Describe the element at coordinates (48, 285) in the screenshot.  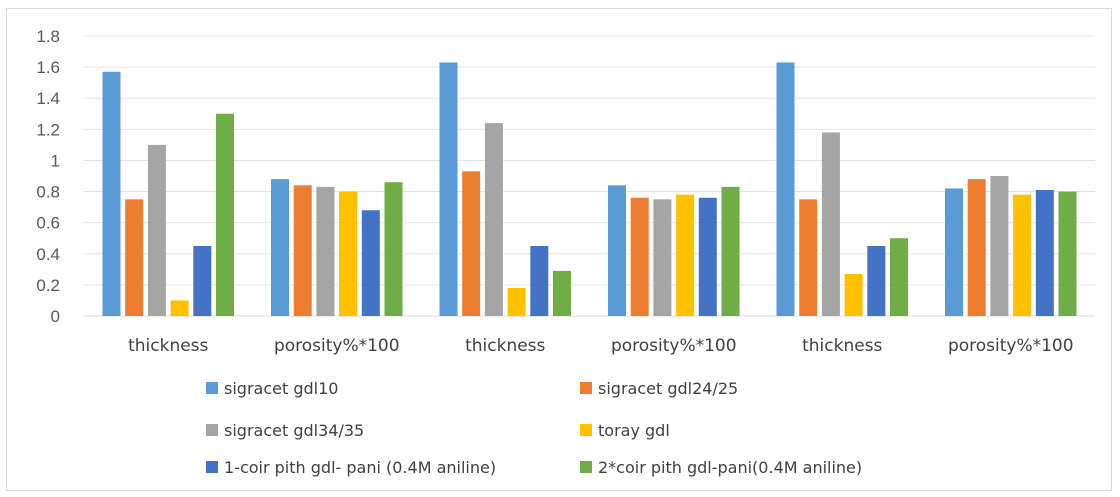
I see `y-tick-label: 0.2` at that location.